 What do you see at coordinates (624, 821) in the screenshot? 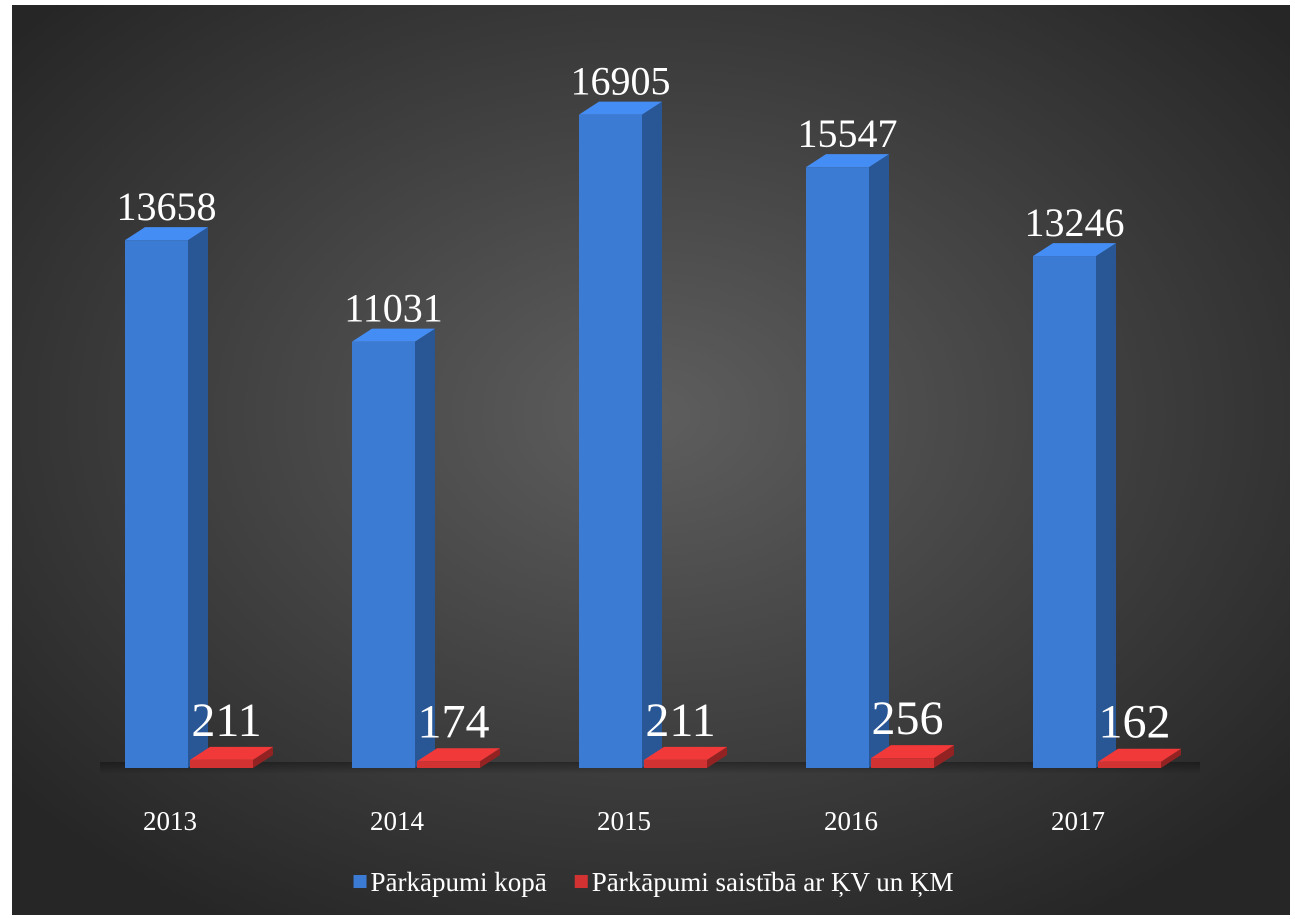
I see `x-tick-label: 2015` at bounding box center [624, 821].